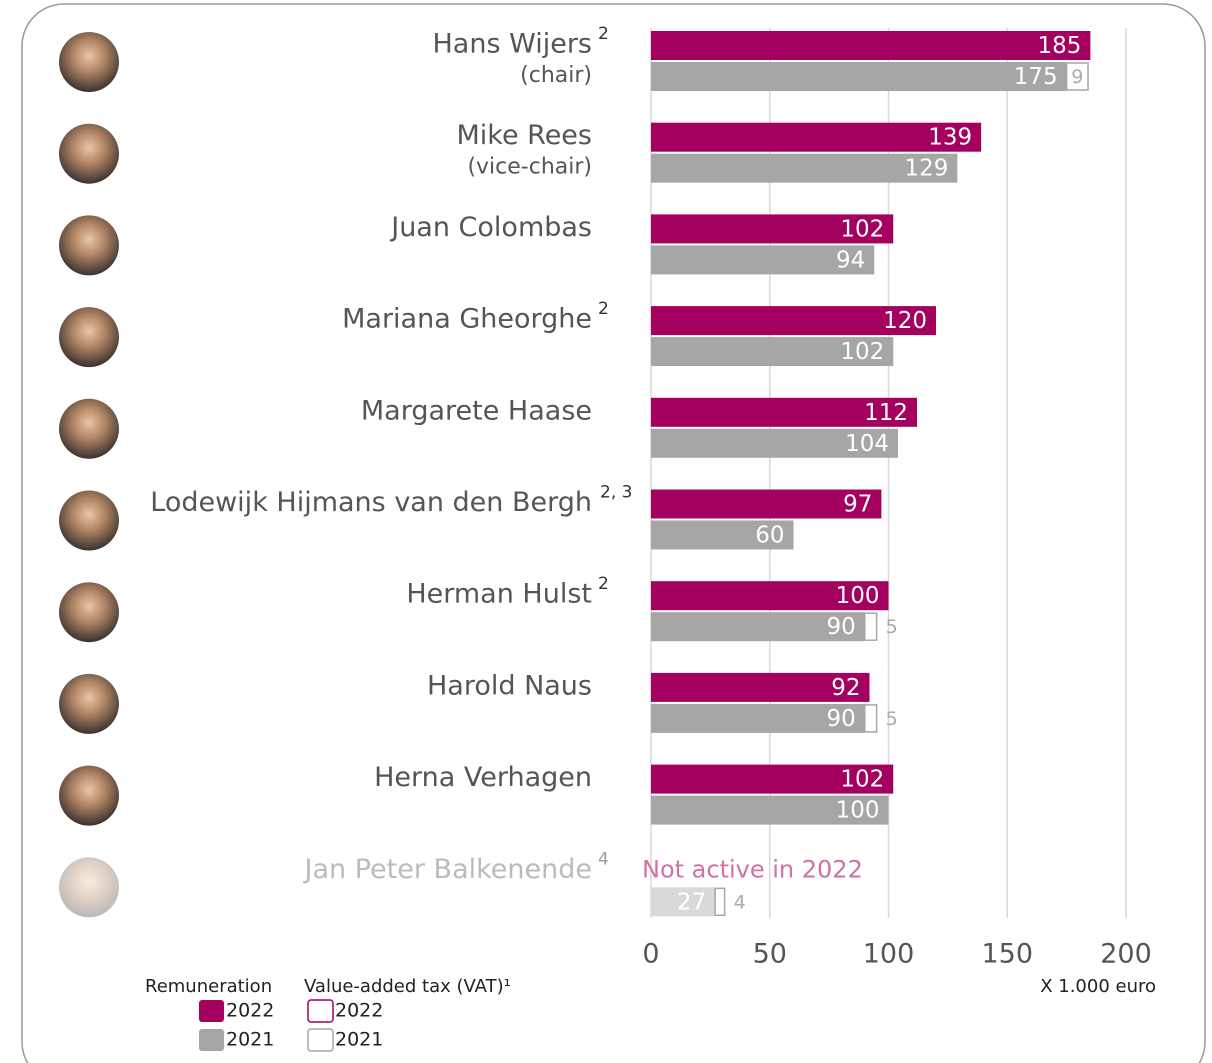 This screenshot has width=1212, height=1063. I want to click on value-label: 92, so click(845, 688).